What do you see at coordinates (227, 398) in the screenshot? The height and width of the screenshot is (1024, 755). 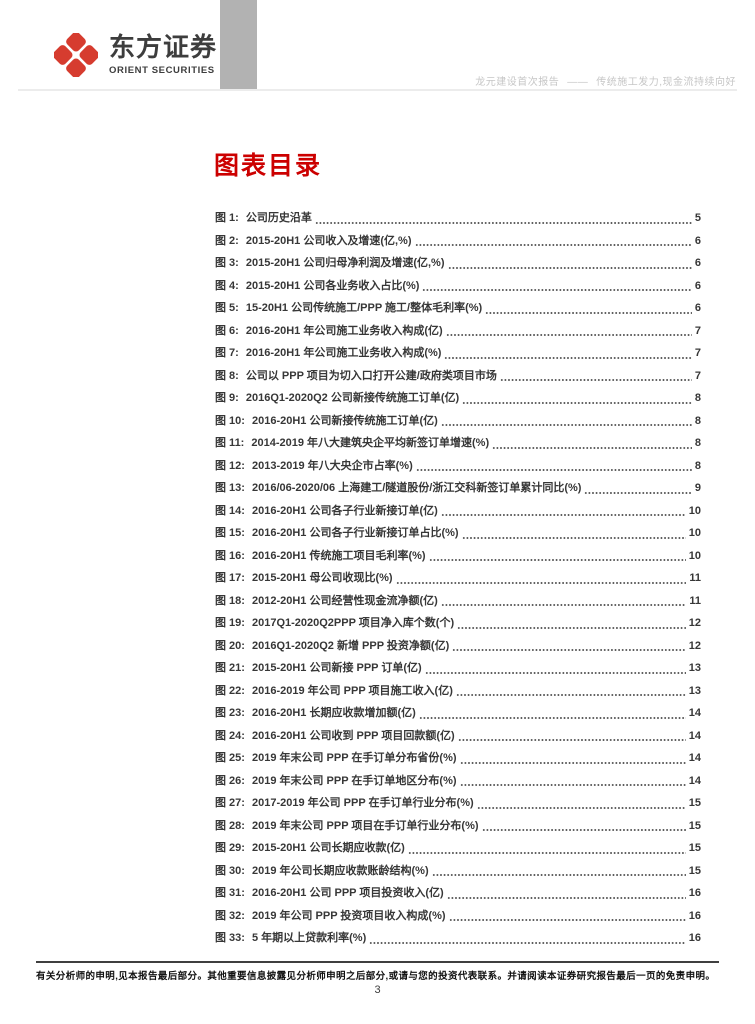 I see `toc-entry-label: 图 9:` at bounding box center [227, 398].